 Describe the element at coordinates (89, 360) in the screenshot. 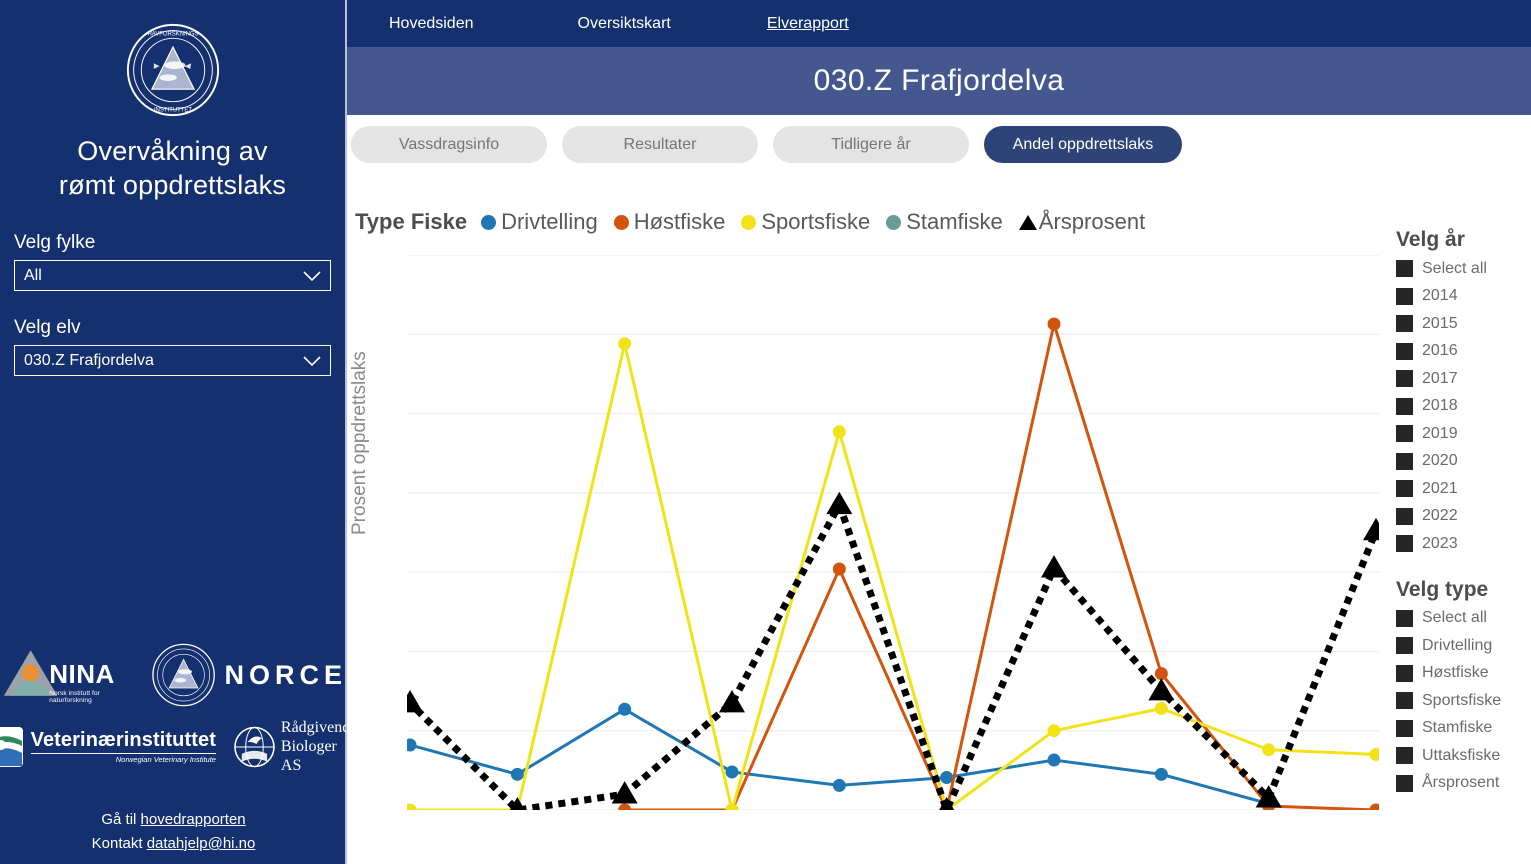

I see `elv-selected-value: 030.Z Frafjordelva` at that location.